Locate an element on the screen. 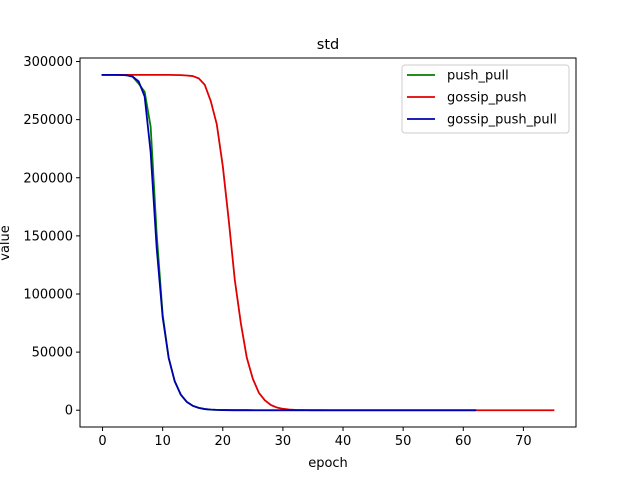  legend-label-push-pull: push_pull is located at coordinates (478, 76).